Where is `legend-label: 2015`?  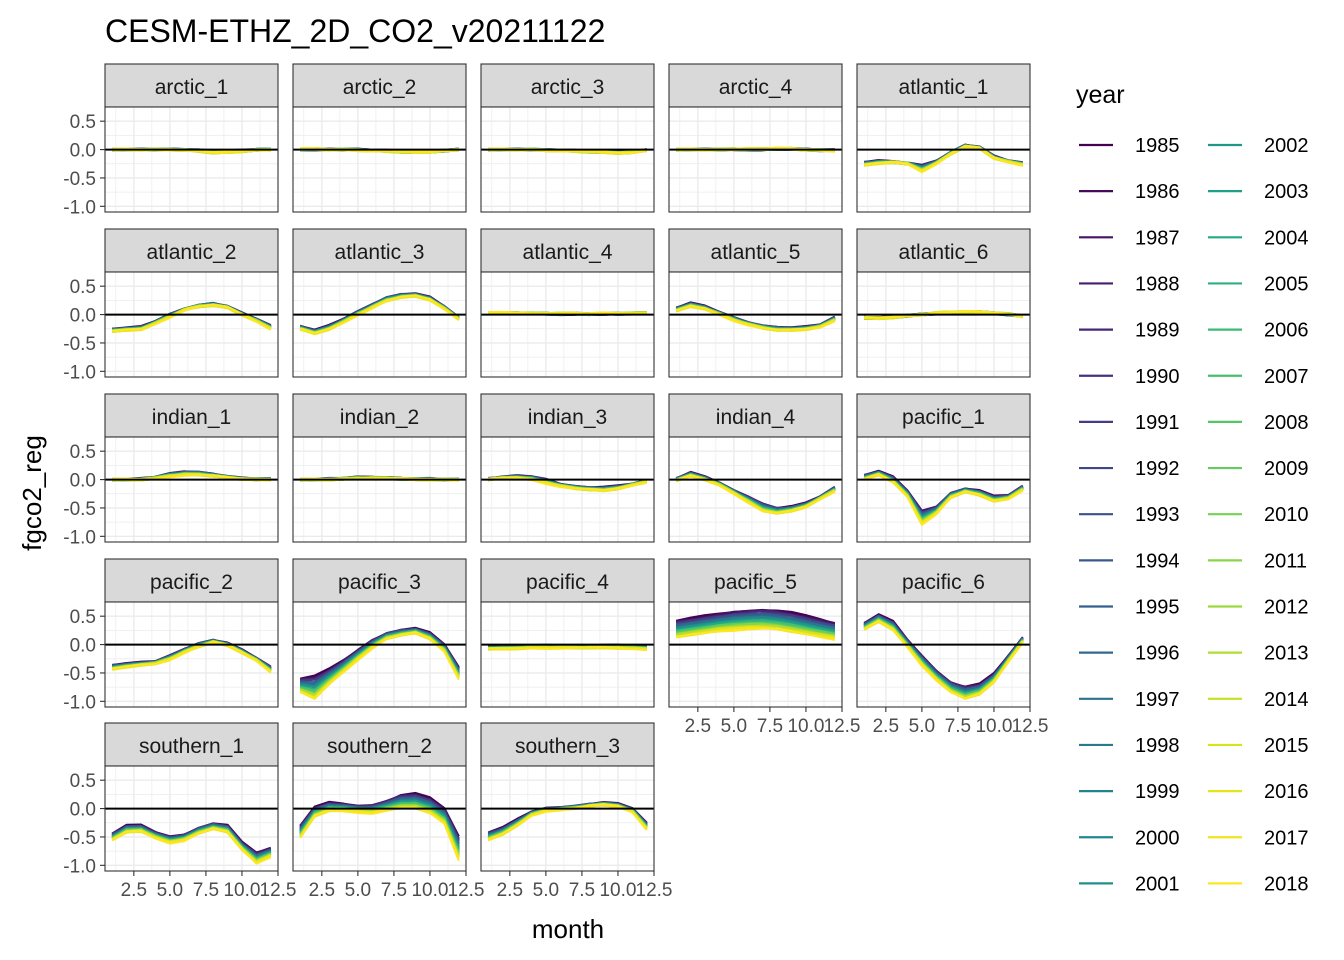 legend-label: 2015 is located at coordinates (1286, 746).